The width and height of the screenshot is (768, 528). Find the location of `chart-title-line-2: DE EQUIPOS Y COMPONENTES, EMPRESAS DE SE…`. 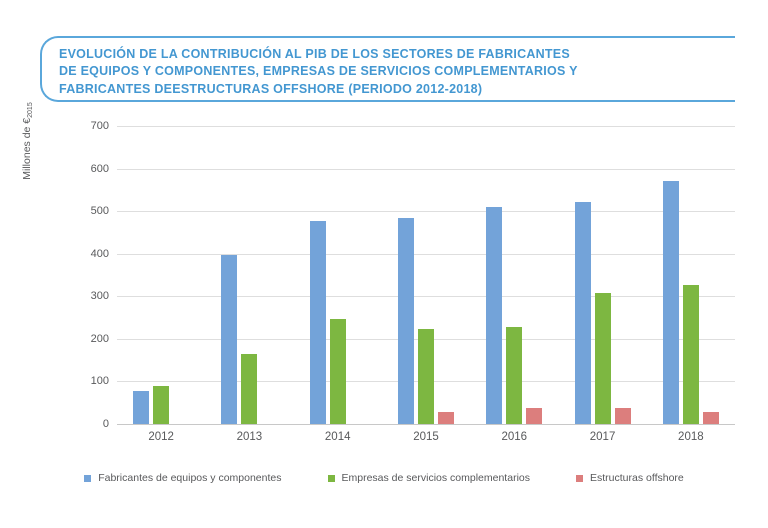

chart-title-line-2: DE EQUIPOS Y COMPONENTES, EMPRESAS DE SE… is located at coordinates (318, 71).